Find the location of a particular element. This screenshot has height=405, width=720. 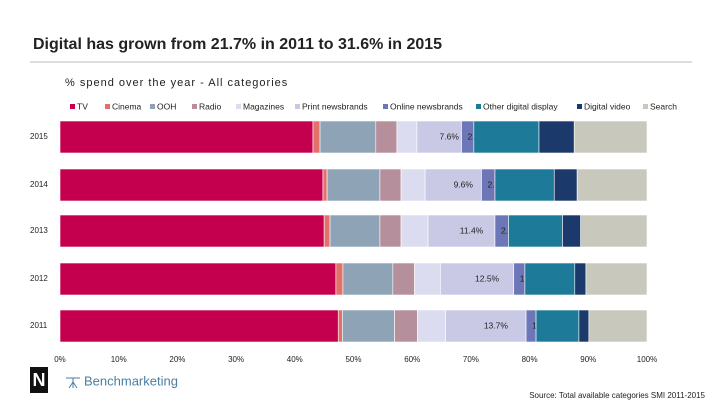

x-tick-label: 40% is located at coordinates (295, 359).